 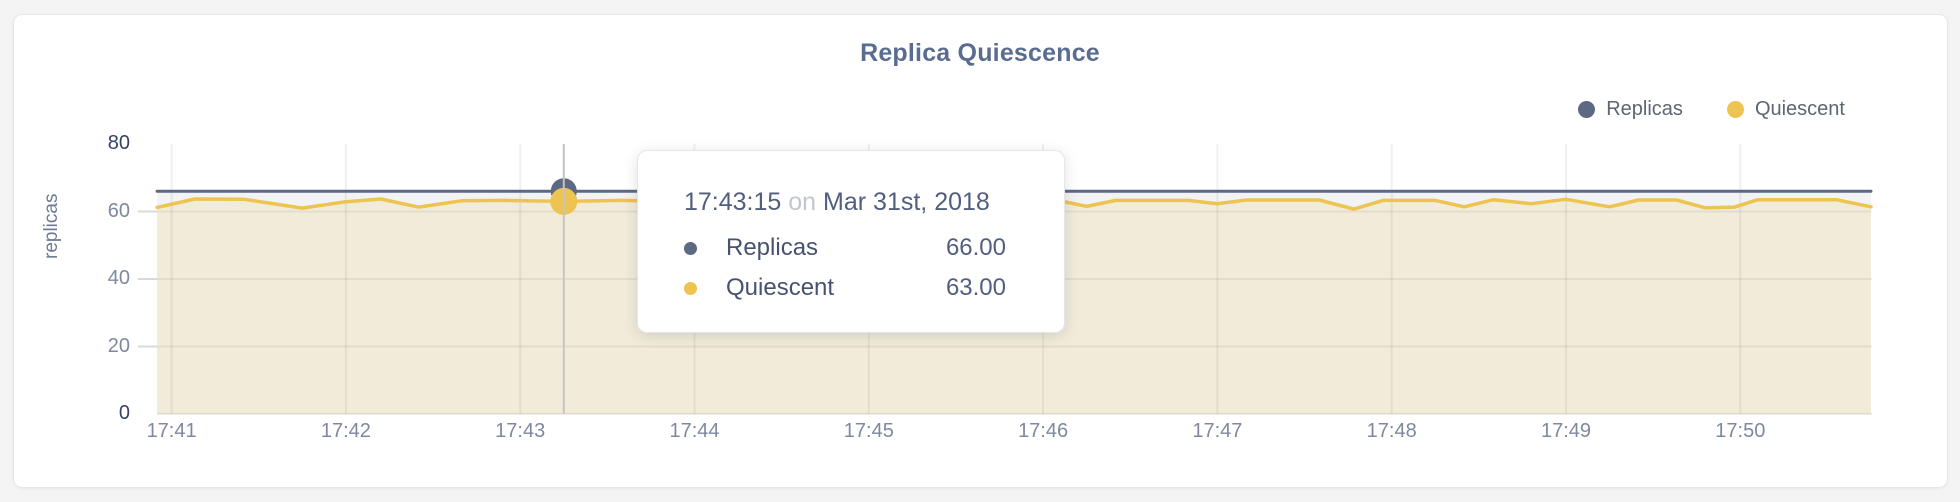 I want to click on legend-item-replicas: Replicas, so click(x=1630, y=109).